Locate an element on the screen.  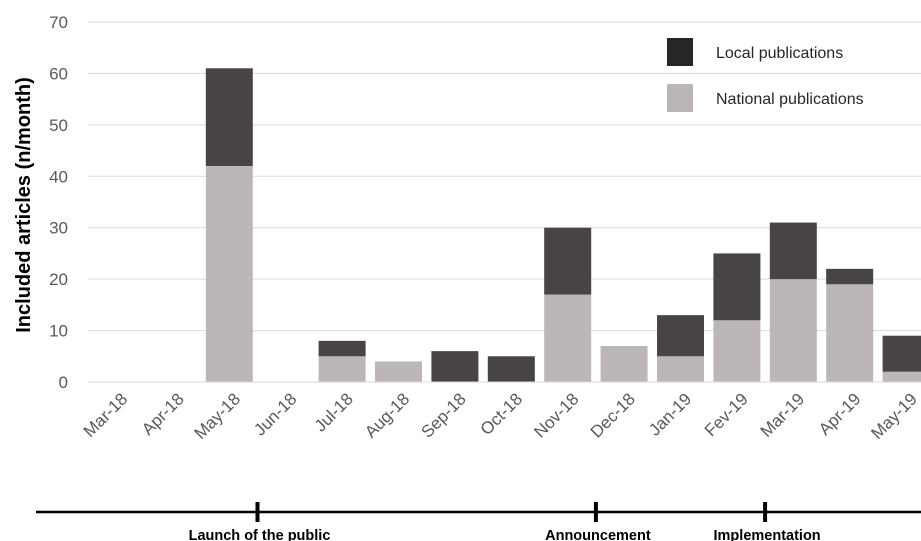
legend: Local publications National publications is located at coordinates (765, 75).